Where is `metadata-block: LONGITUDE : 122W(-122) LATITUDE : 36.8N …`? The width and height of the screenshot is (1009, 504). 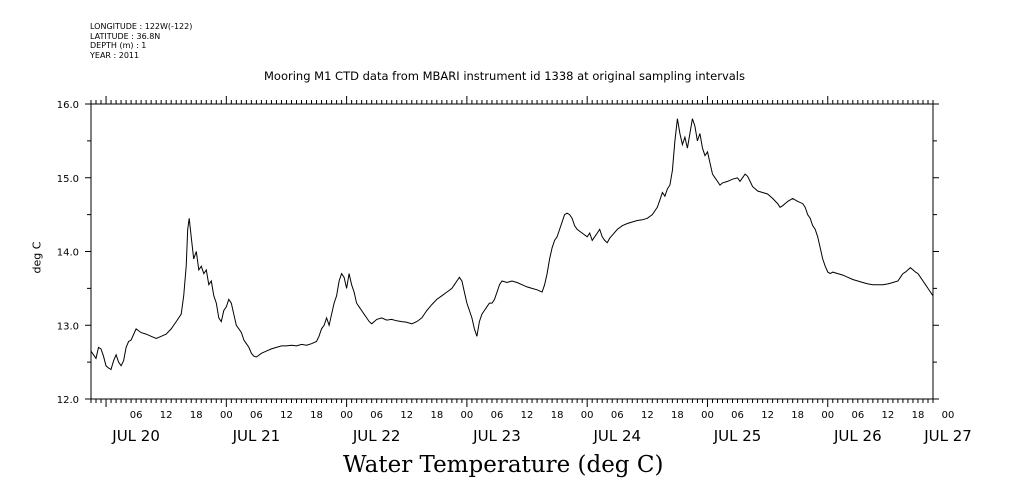 metadata-block: LONGITUDE : 122W(-122) LATITUDE : 36.8N … is located at coordinates (141, 41).